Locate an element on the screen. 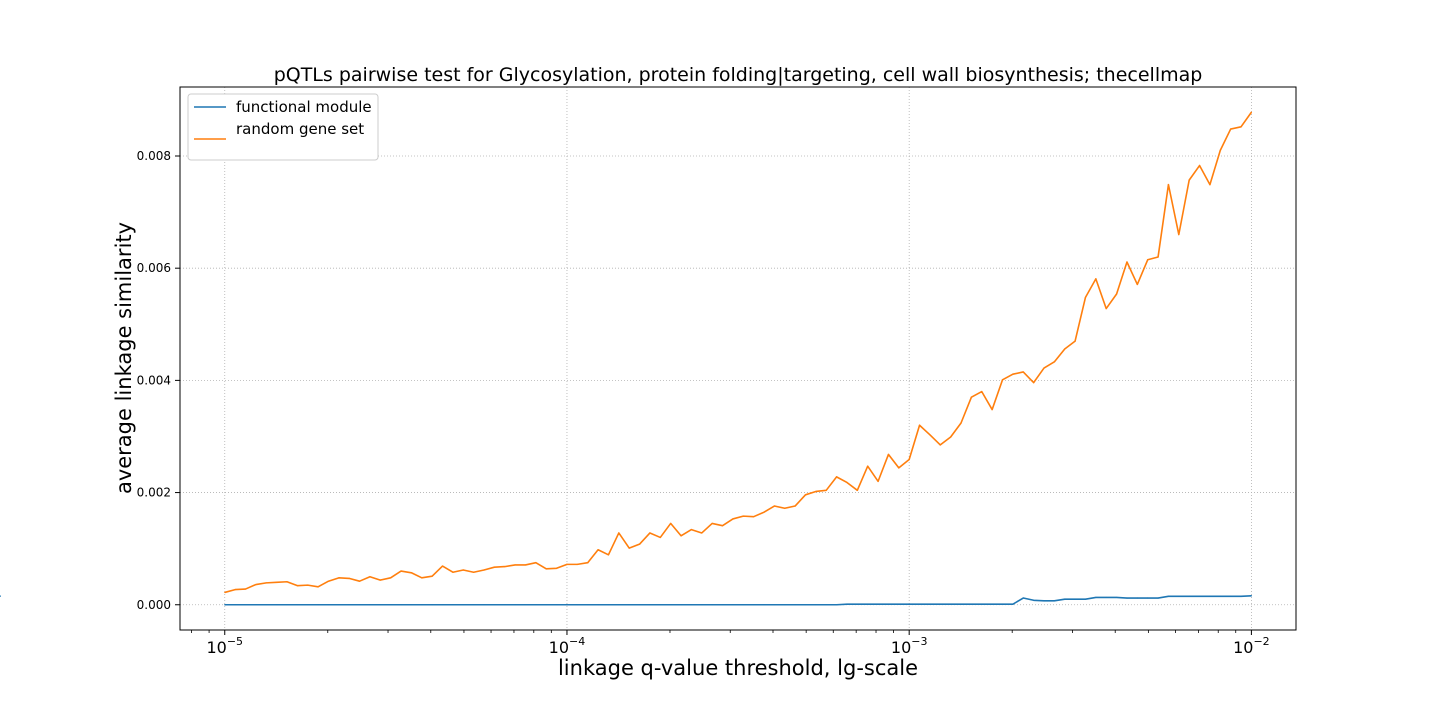 The height and width of the screenshot is (720, 1440). x-tick-label: 10⁻⁵ is located at coordinates (224, 646).